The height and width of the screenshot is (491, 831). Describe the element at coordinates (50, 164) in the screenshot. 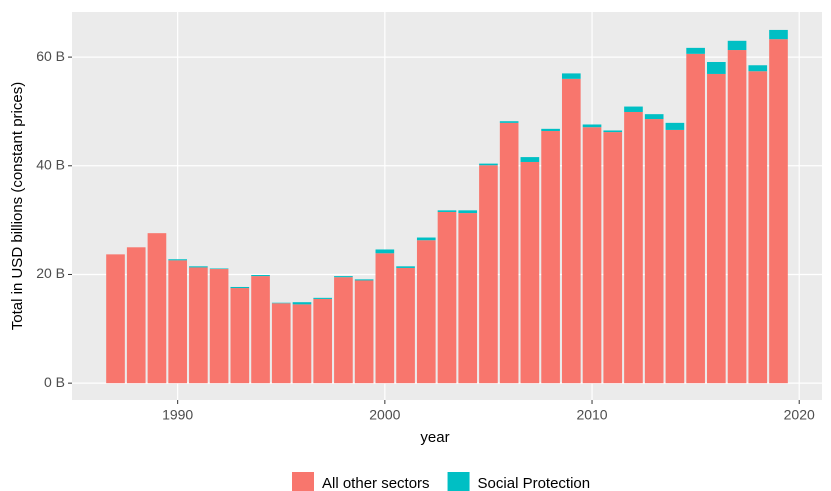

I see `y-tick-label: 40 B` at that location.